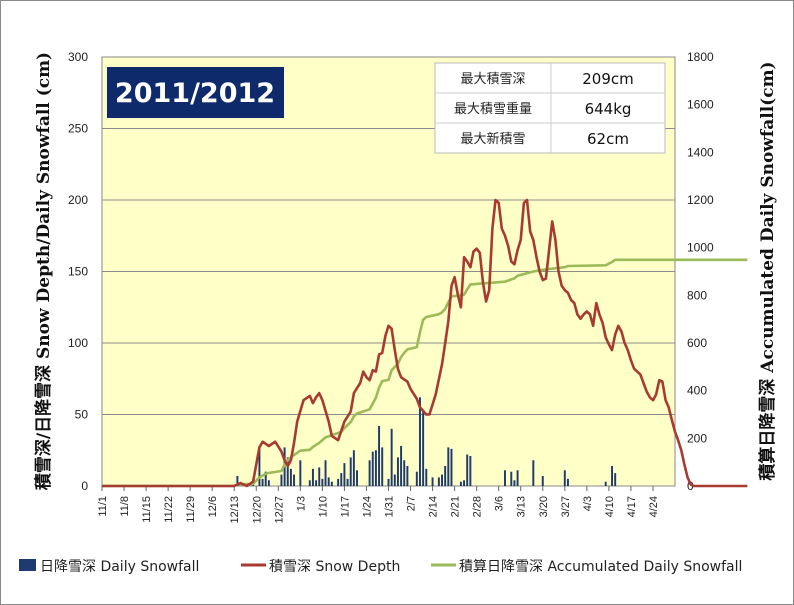  Describe the element at coordinates (345, 506) in the screenshot. I see `x-tick-label: 1/17` at that location.